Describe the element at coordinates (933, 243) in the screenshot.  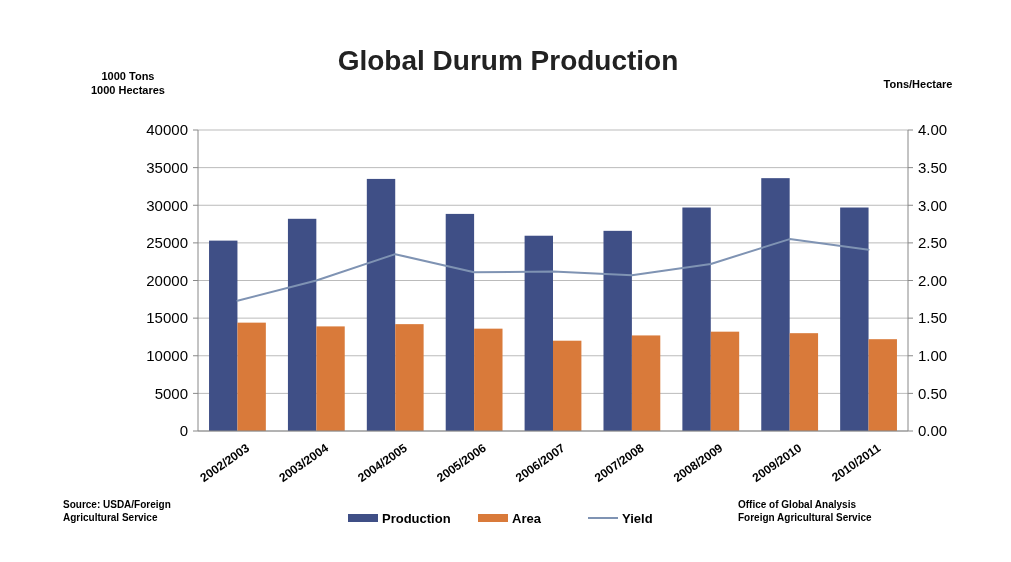
I see `y2-tick-label: 2.50` at that location.